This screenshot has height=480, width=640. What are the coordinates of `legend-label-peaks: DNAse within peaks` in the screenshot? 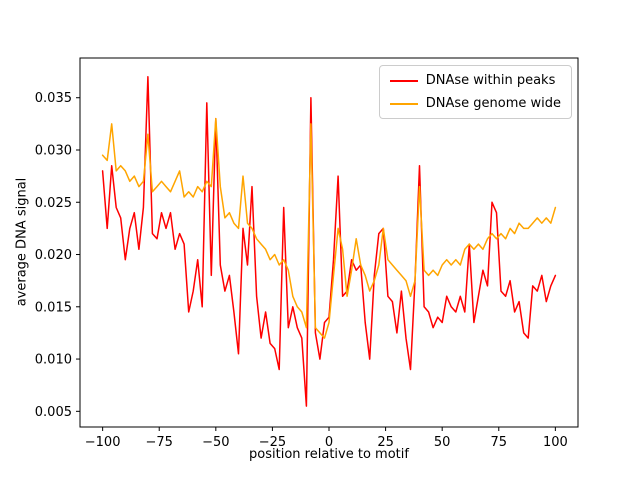 It's located at (490, 80).